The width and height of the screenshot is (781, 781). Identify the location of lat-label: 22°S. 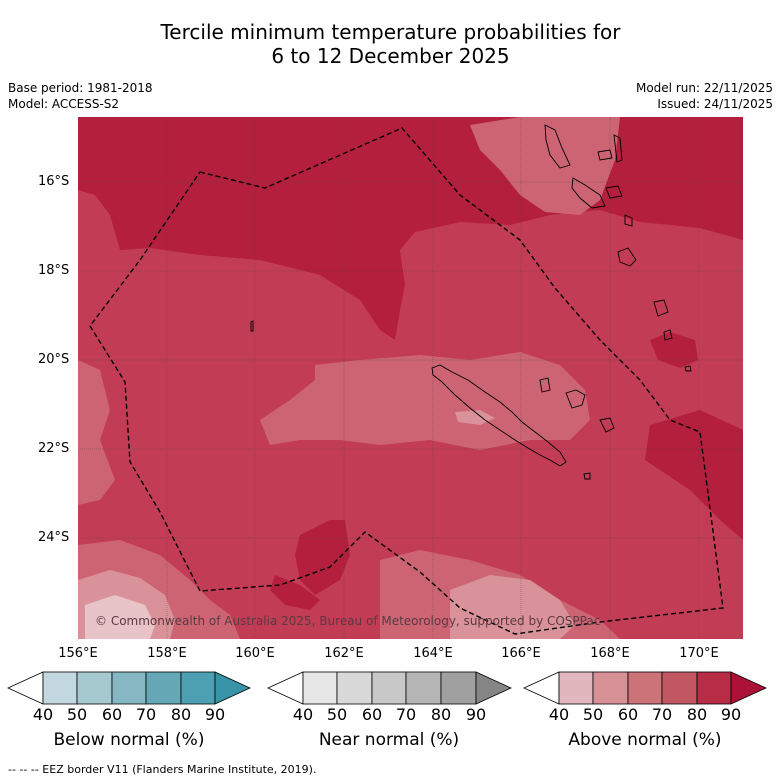
(54, 448).